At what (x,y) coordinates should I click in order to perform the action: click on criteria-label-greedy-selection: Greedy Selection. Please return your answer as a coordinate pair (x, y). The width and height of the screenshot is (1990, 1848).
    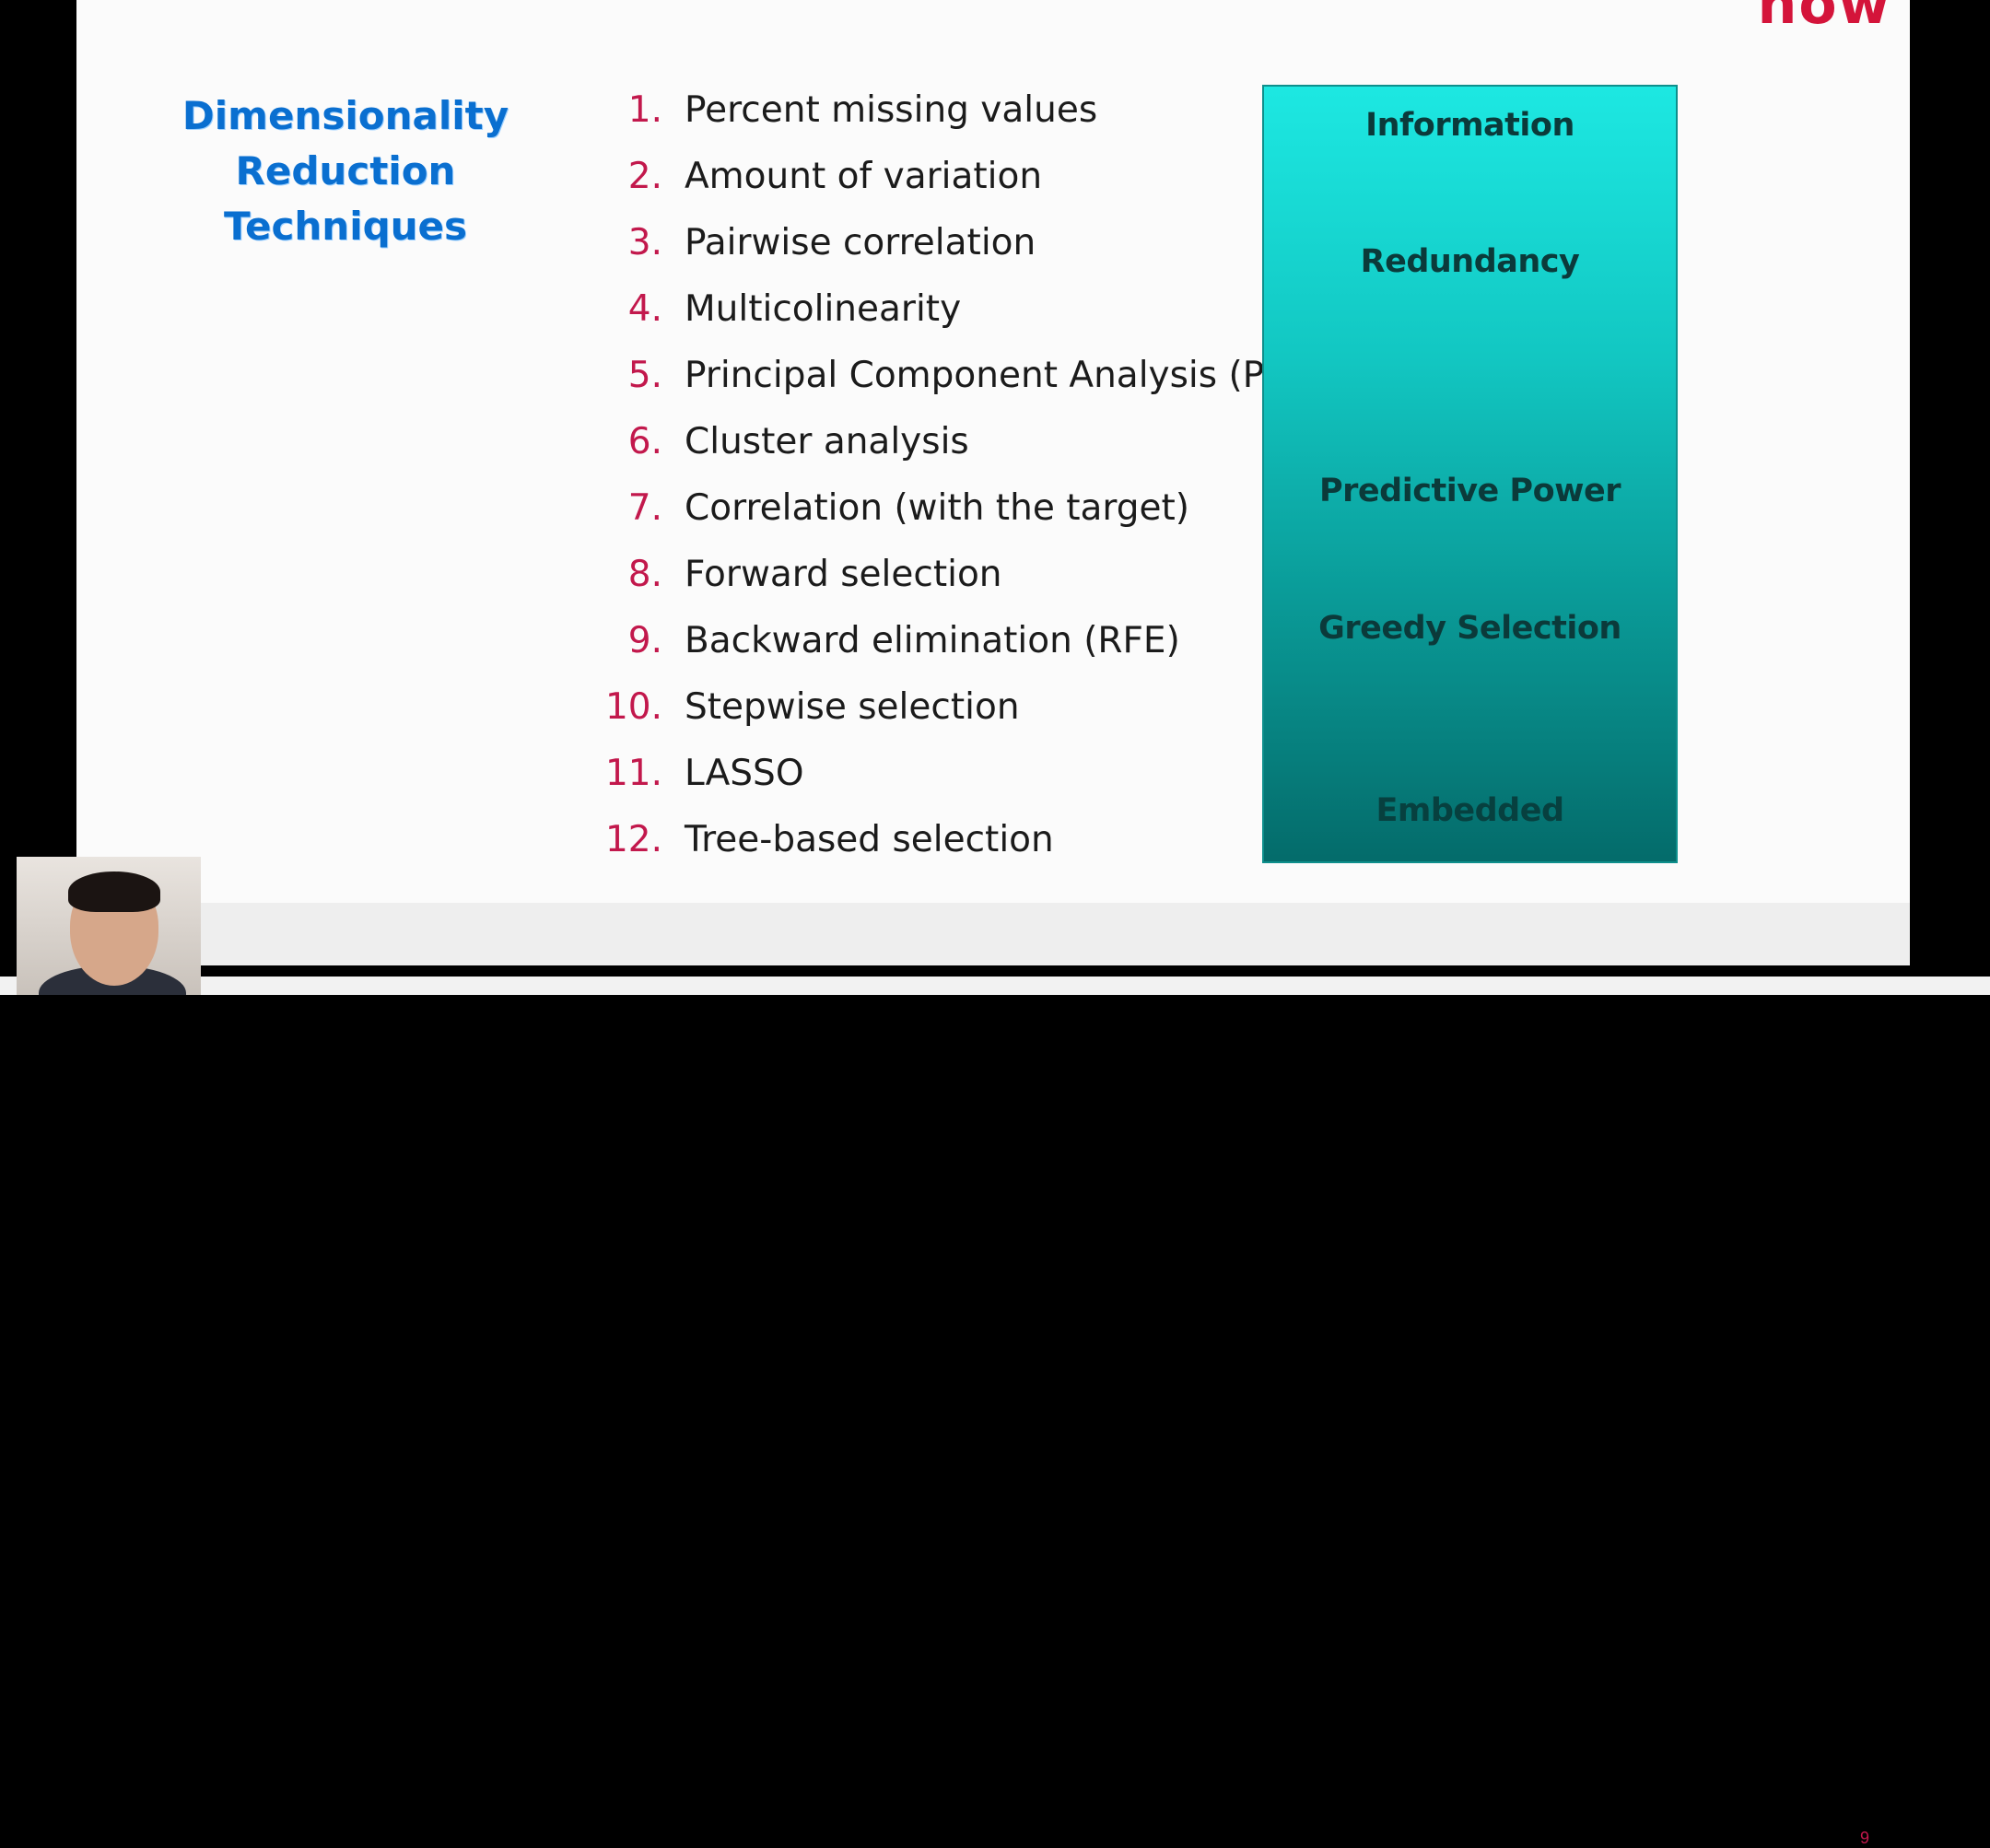
    Looking at the image, I should click on (1469, 628).